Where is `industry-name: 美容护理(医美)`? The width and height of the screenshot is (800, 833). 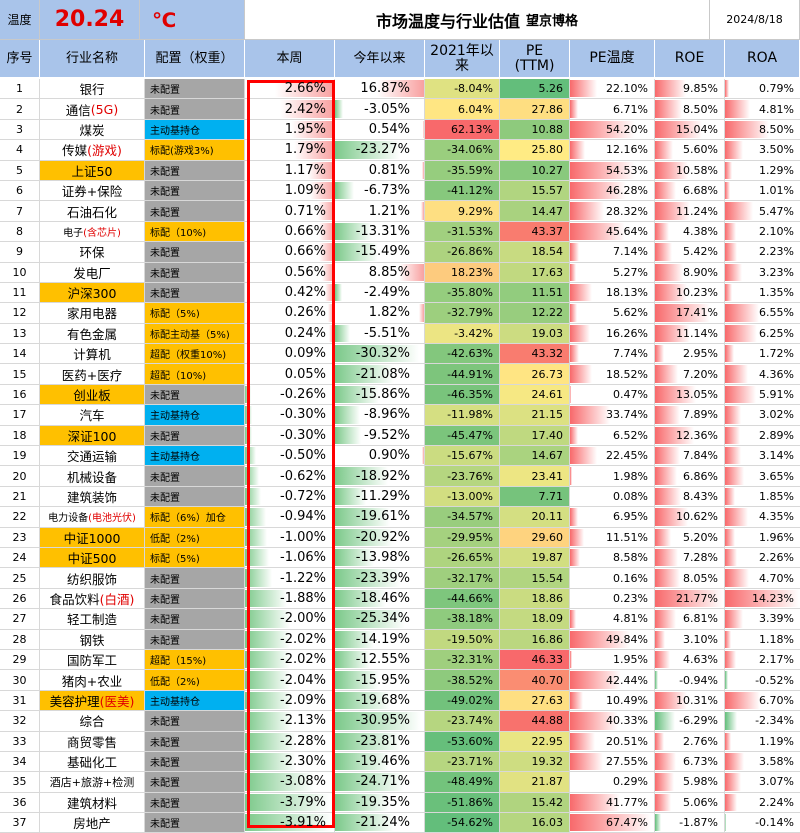
industry-name: 美容护理(医美) is located at coordinates (92, 700).